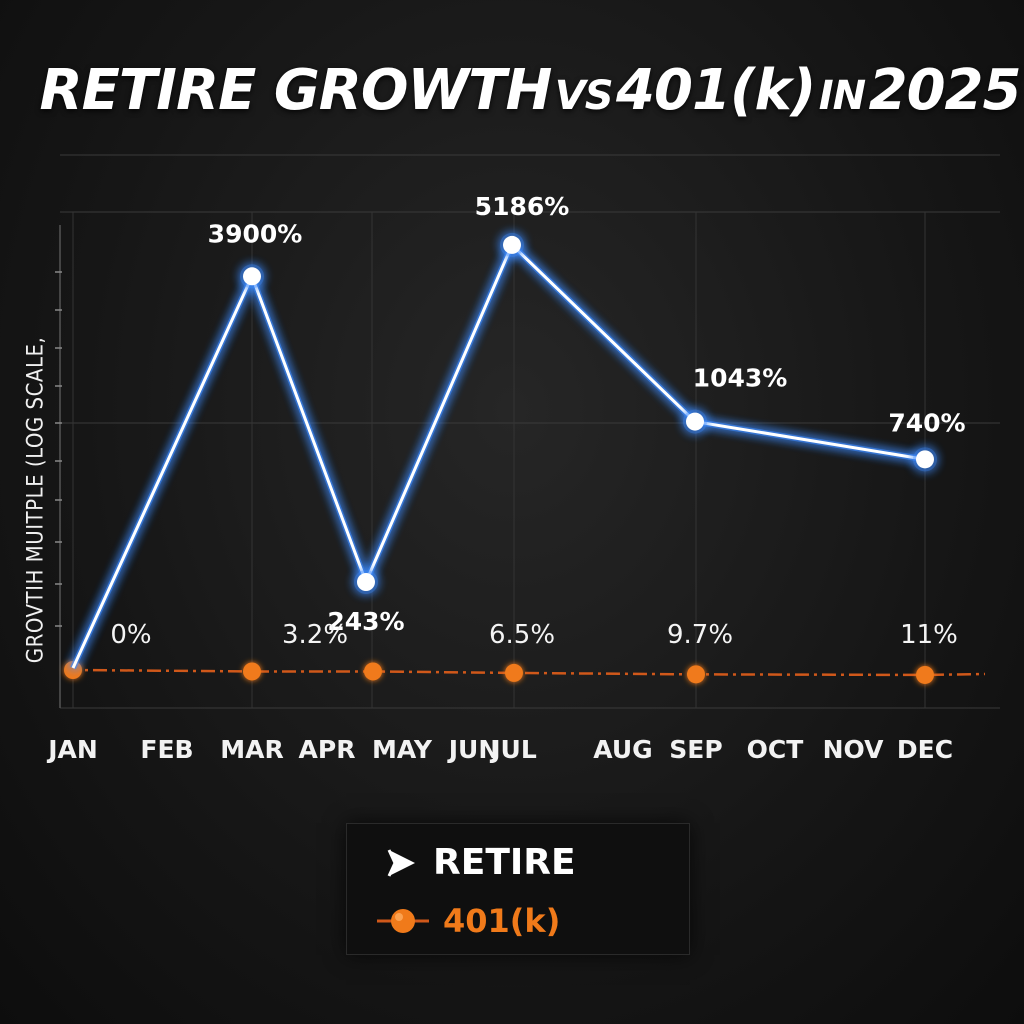  I want to click on legend-label-retire: RETIRE, so click(504, 862).